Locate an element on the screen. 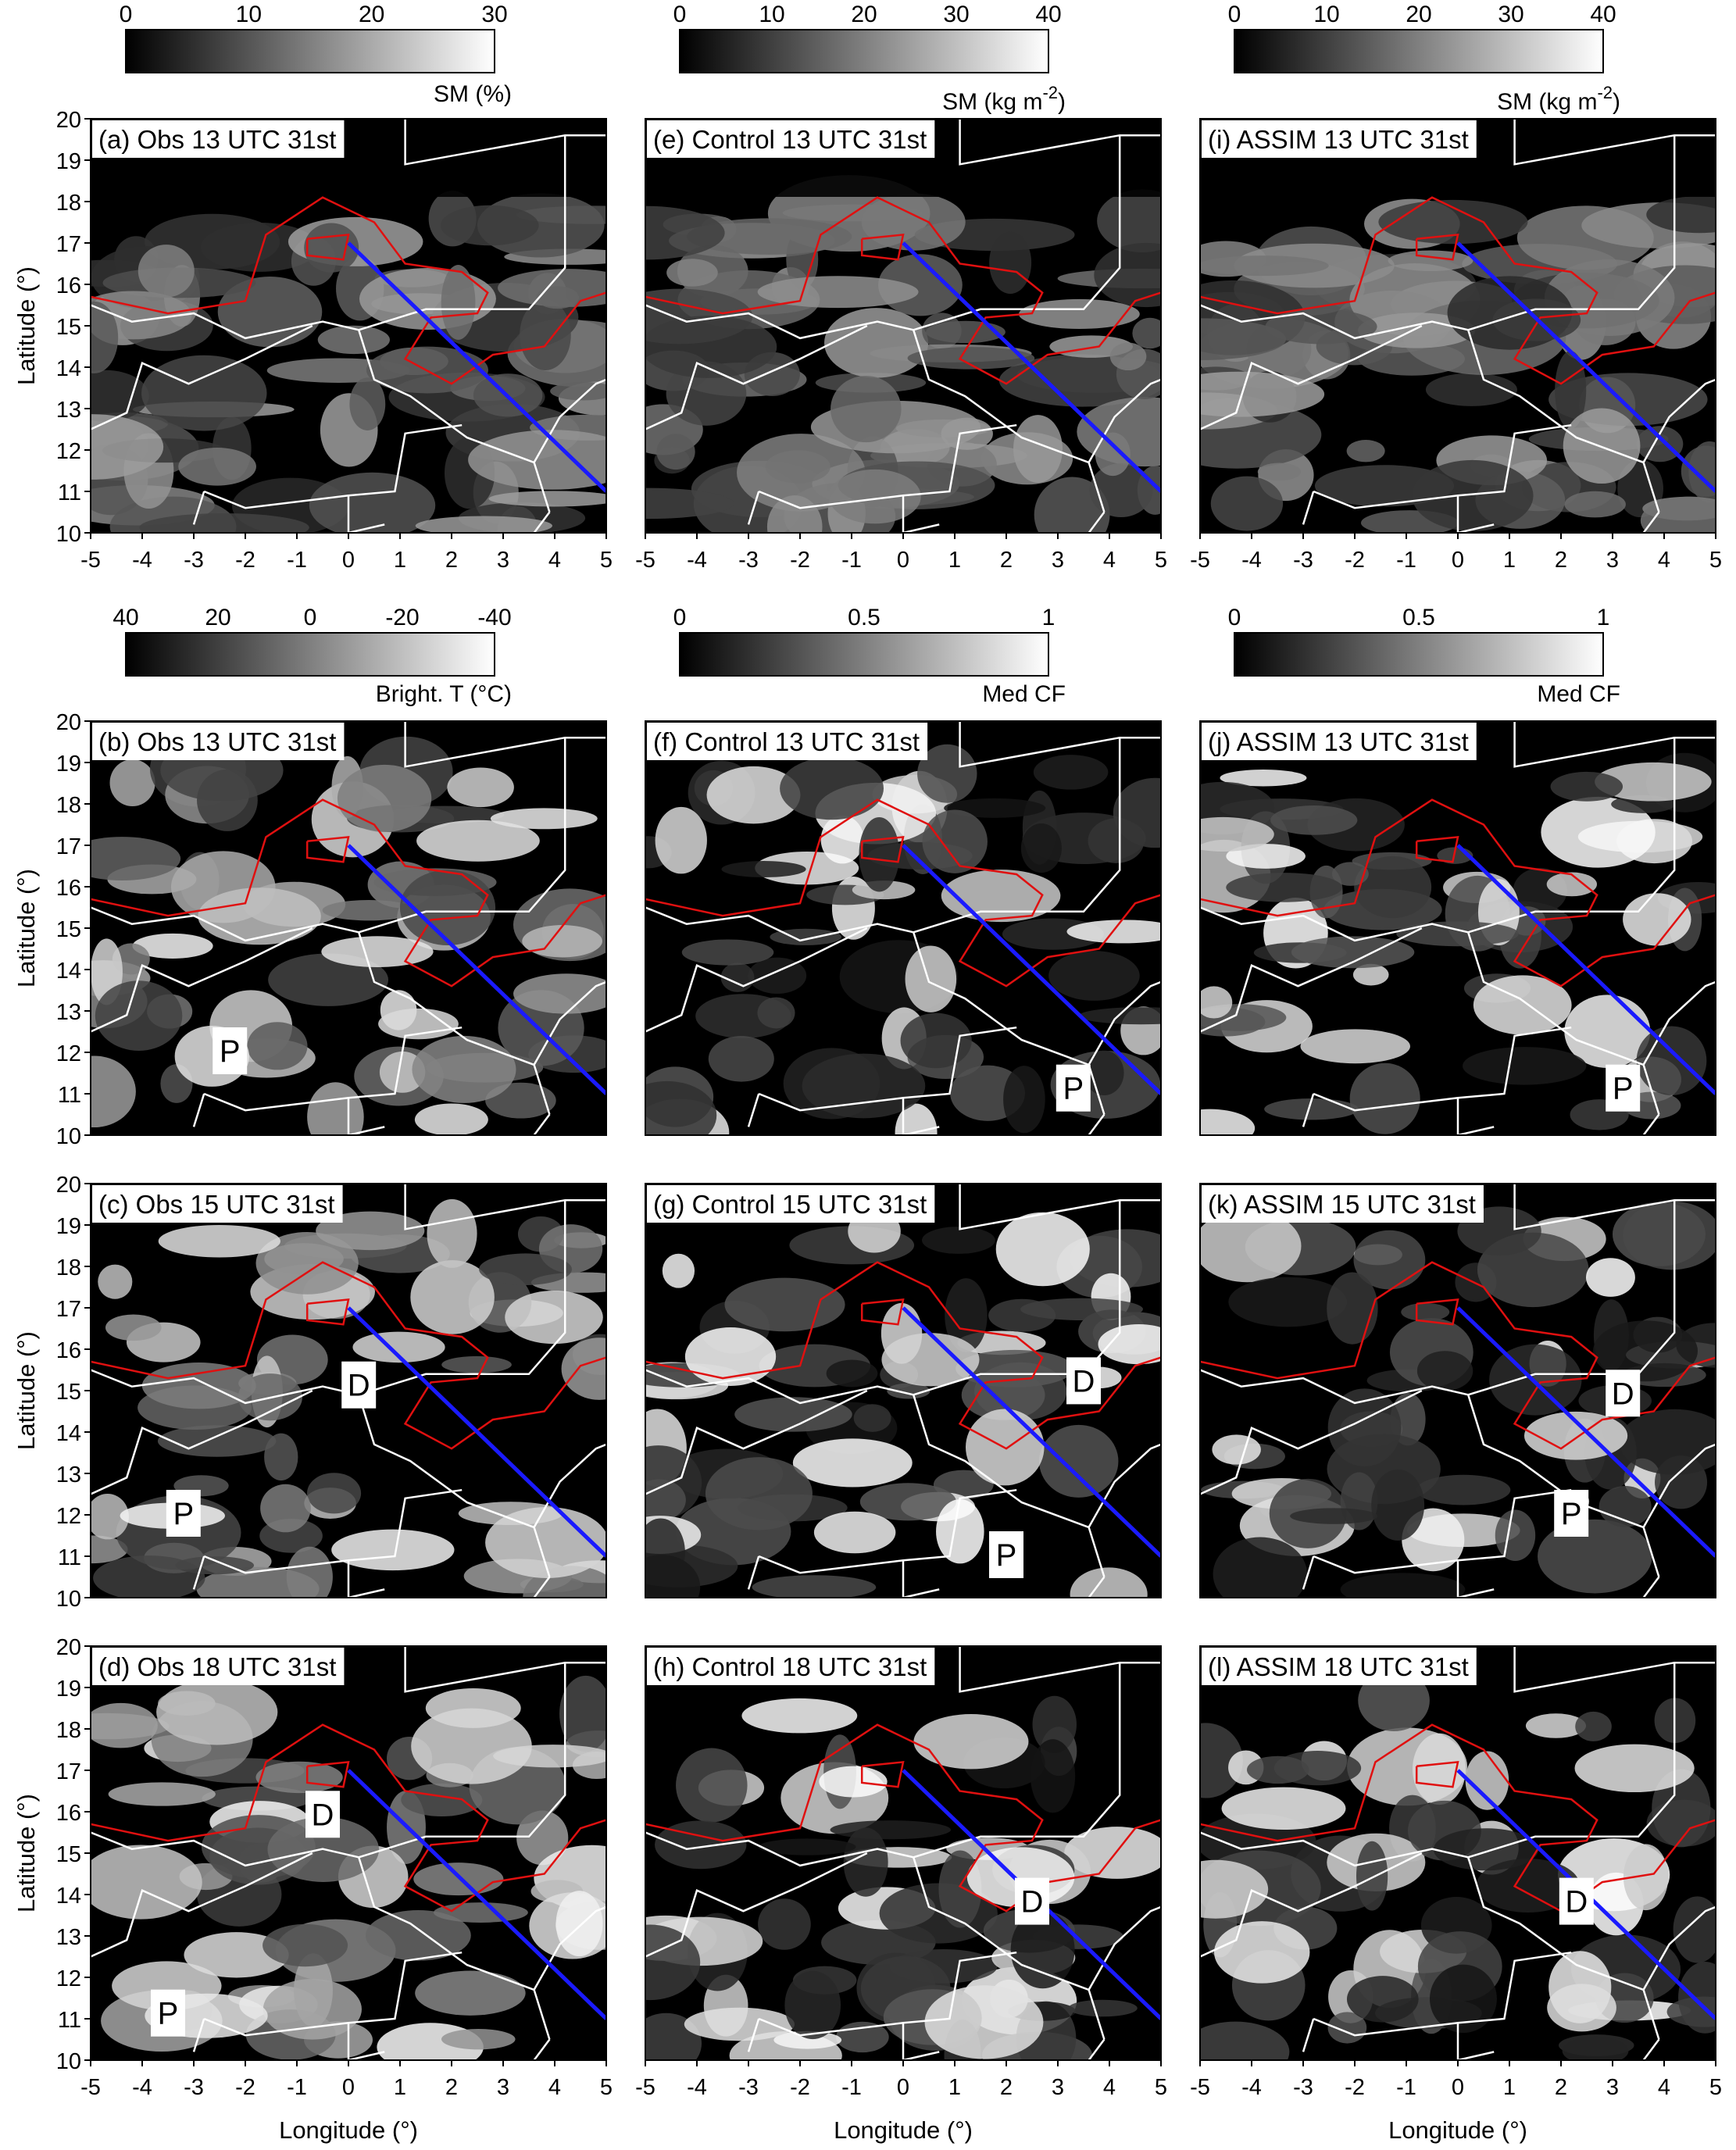 This screenshot has width=1736, height=2150. y-tick-label: 12 is located at coordinates (68, 451).